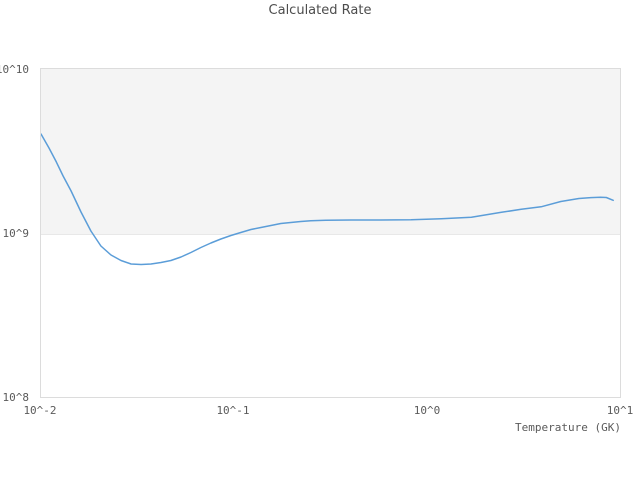 The width and height of the screenshot is (640, 480). What do you see at coordinates (16, 397) in the screenshot?
I see `y-tick-1e8: 10^8` at bounding box center [16, 397].